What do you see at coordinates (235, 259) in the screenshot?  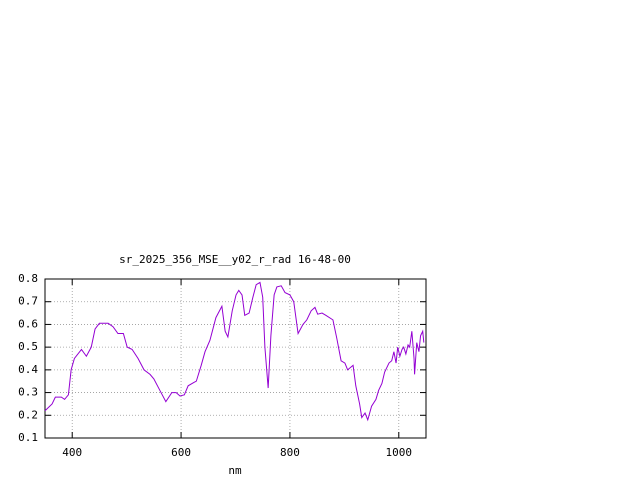 I see `chart-title: sr_2025_356_MSE__y02_r_rad 16-48-00` at bounding box center [235, 259].